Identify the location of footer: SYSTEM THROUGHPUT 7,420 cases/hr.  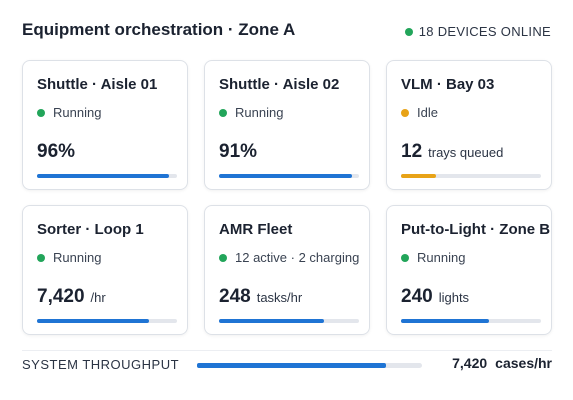
(287, 364).